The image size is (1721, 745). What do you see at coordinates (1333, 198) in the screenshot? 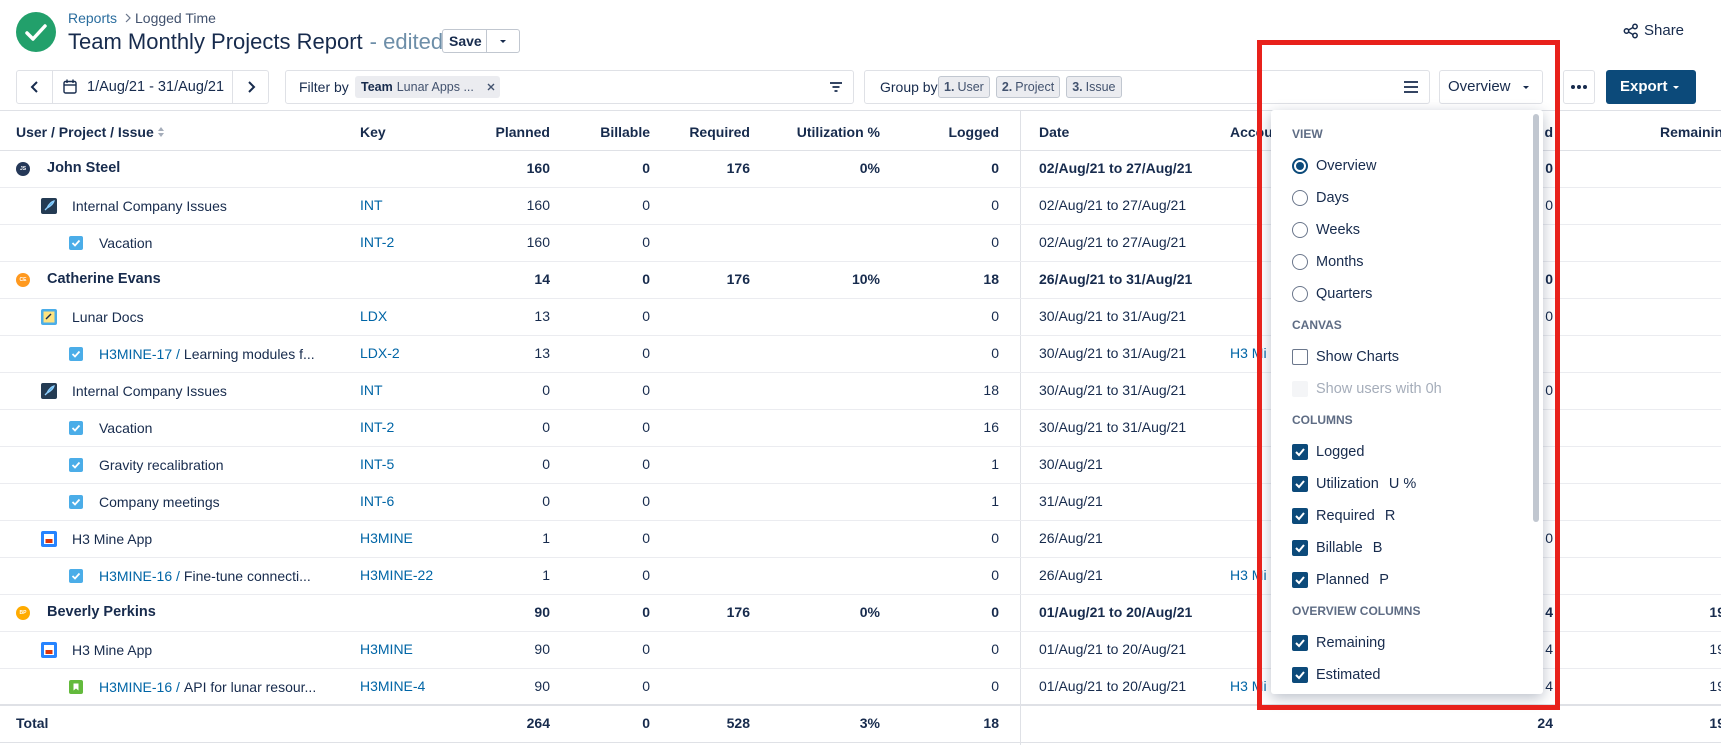
I see `option-label: Days` at bounding box center [1333, 198].